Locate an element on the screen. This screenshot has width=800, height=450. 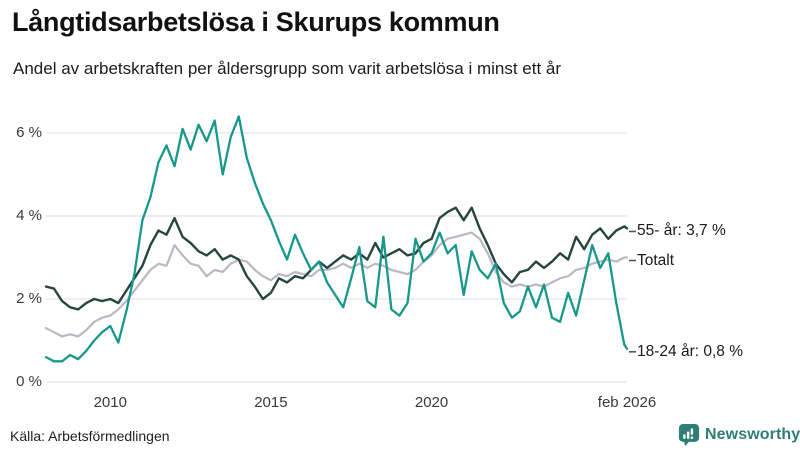
series-label-18-24-ar: 18-24 år: 0,8 % is located at coordinates (690, 351).